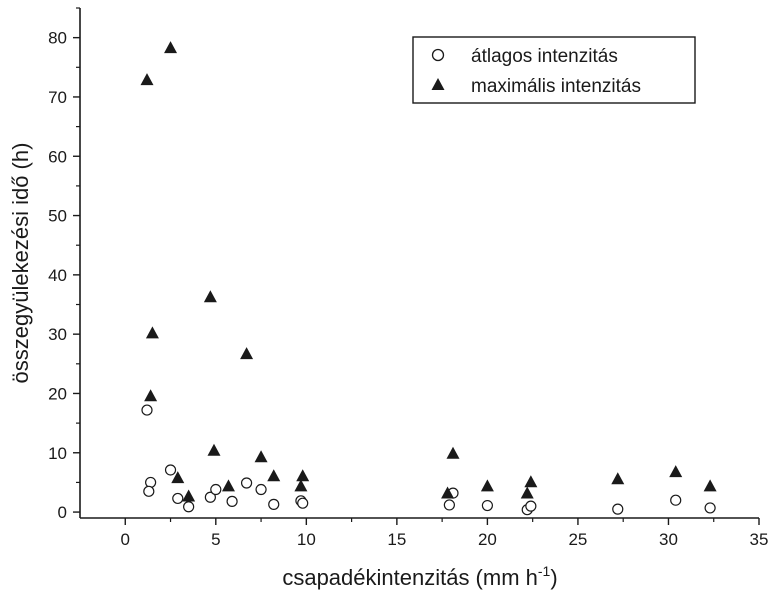  I want to click on legend-circle-marker, so click(438, 55).